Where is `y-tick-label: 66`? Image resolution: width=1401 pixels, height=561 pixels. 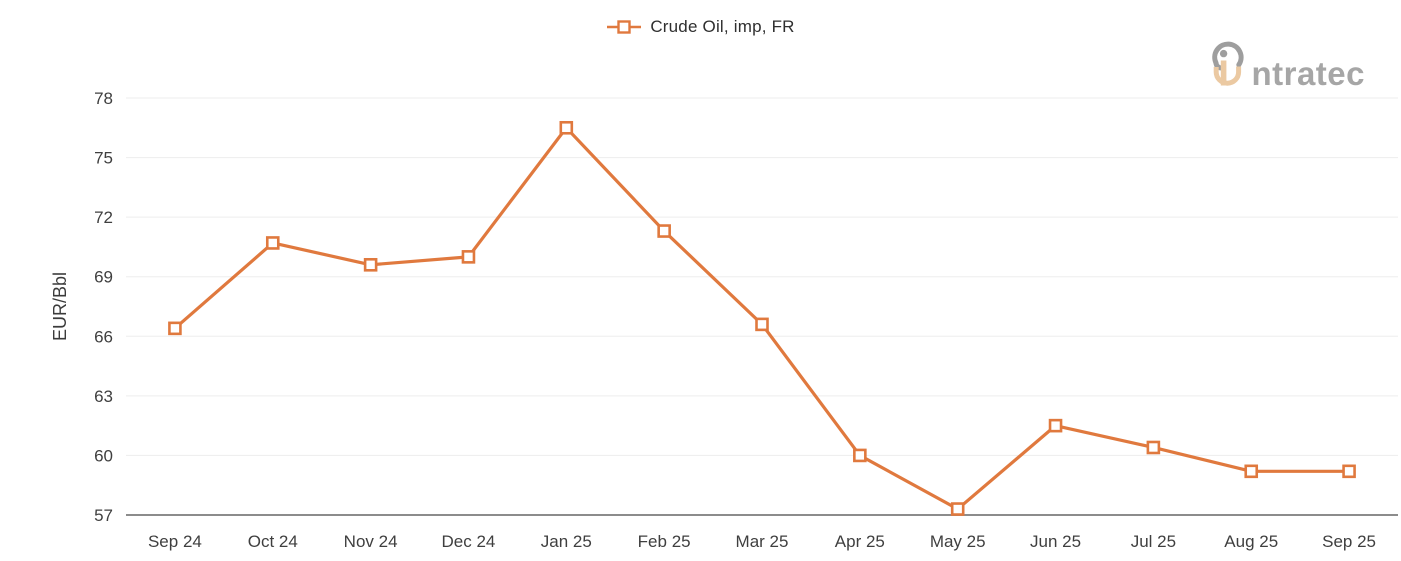
y-tick-label: 66 is located at coordinates (103, 336).